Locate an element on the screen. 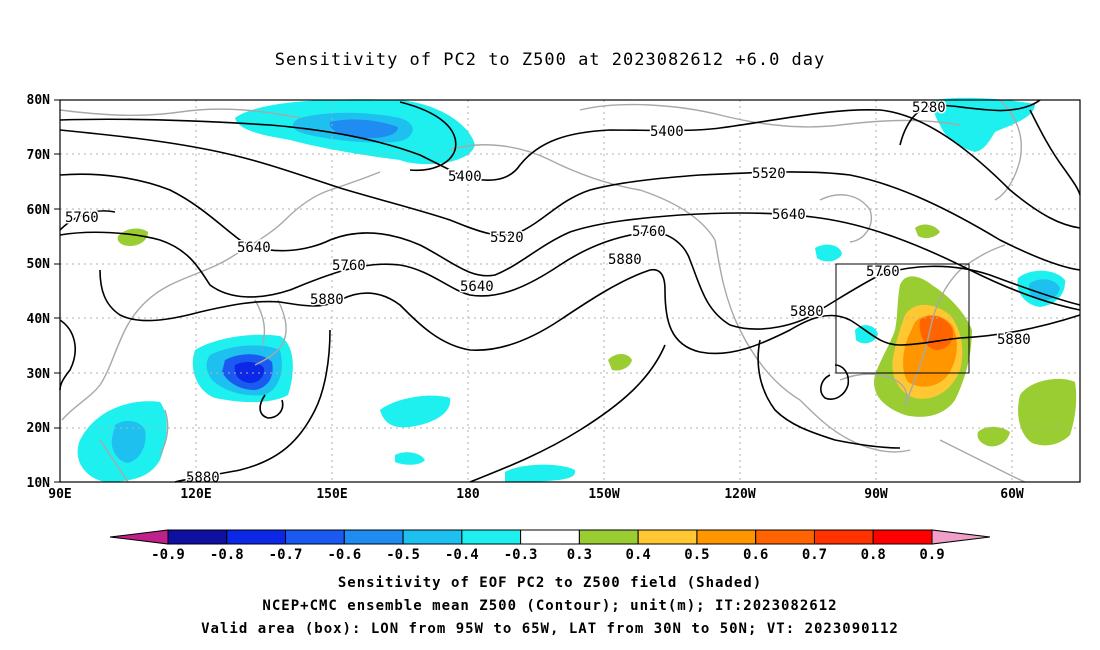 The image size is (1100, 650). coast-arctic-asia is located at coordinates (180, 113).